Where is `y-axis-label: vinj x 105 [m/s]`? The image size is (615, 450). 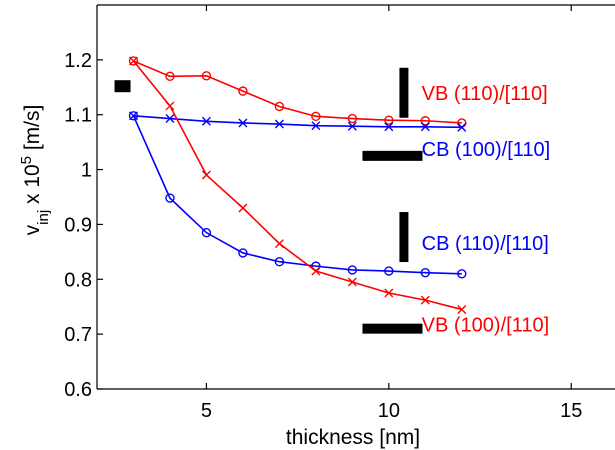
y-axis-label: vinj x 105 [m/s] is located at coordinates (35, 170).